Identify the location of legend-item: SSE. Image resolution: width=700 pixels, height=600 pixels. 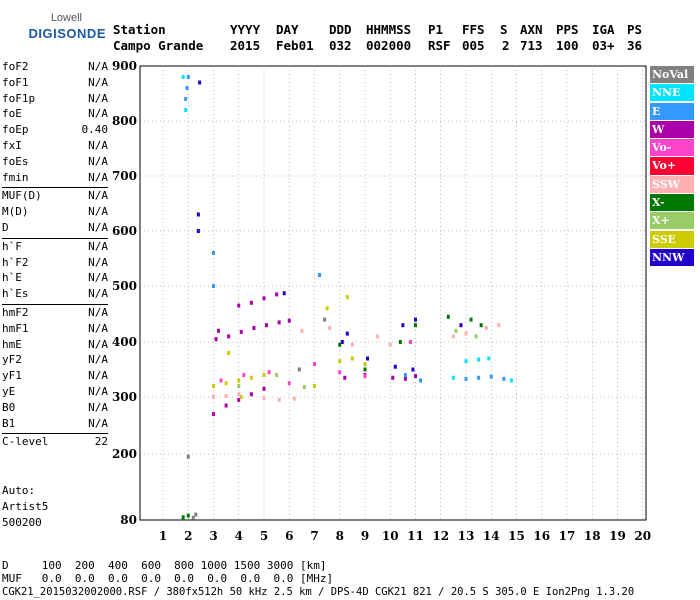
(672, 239).